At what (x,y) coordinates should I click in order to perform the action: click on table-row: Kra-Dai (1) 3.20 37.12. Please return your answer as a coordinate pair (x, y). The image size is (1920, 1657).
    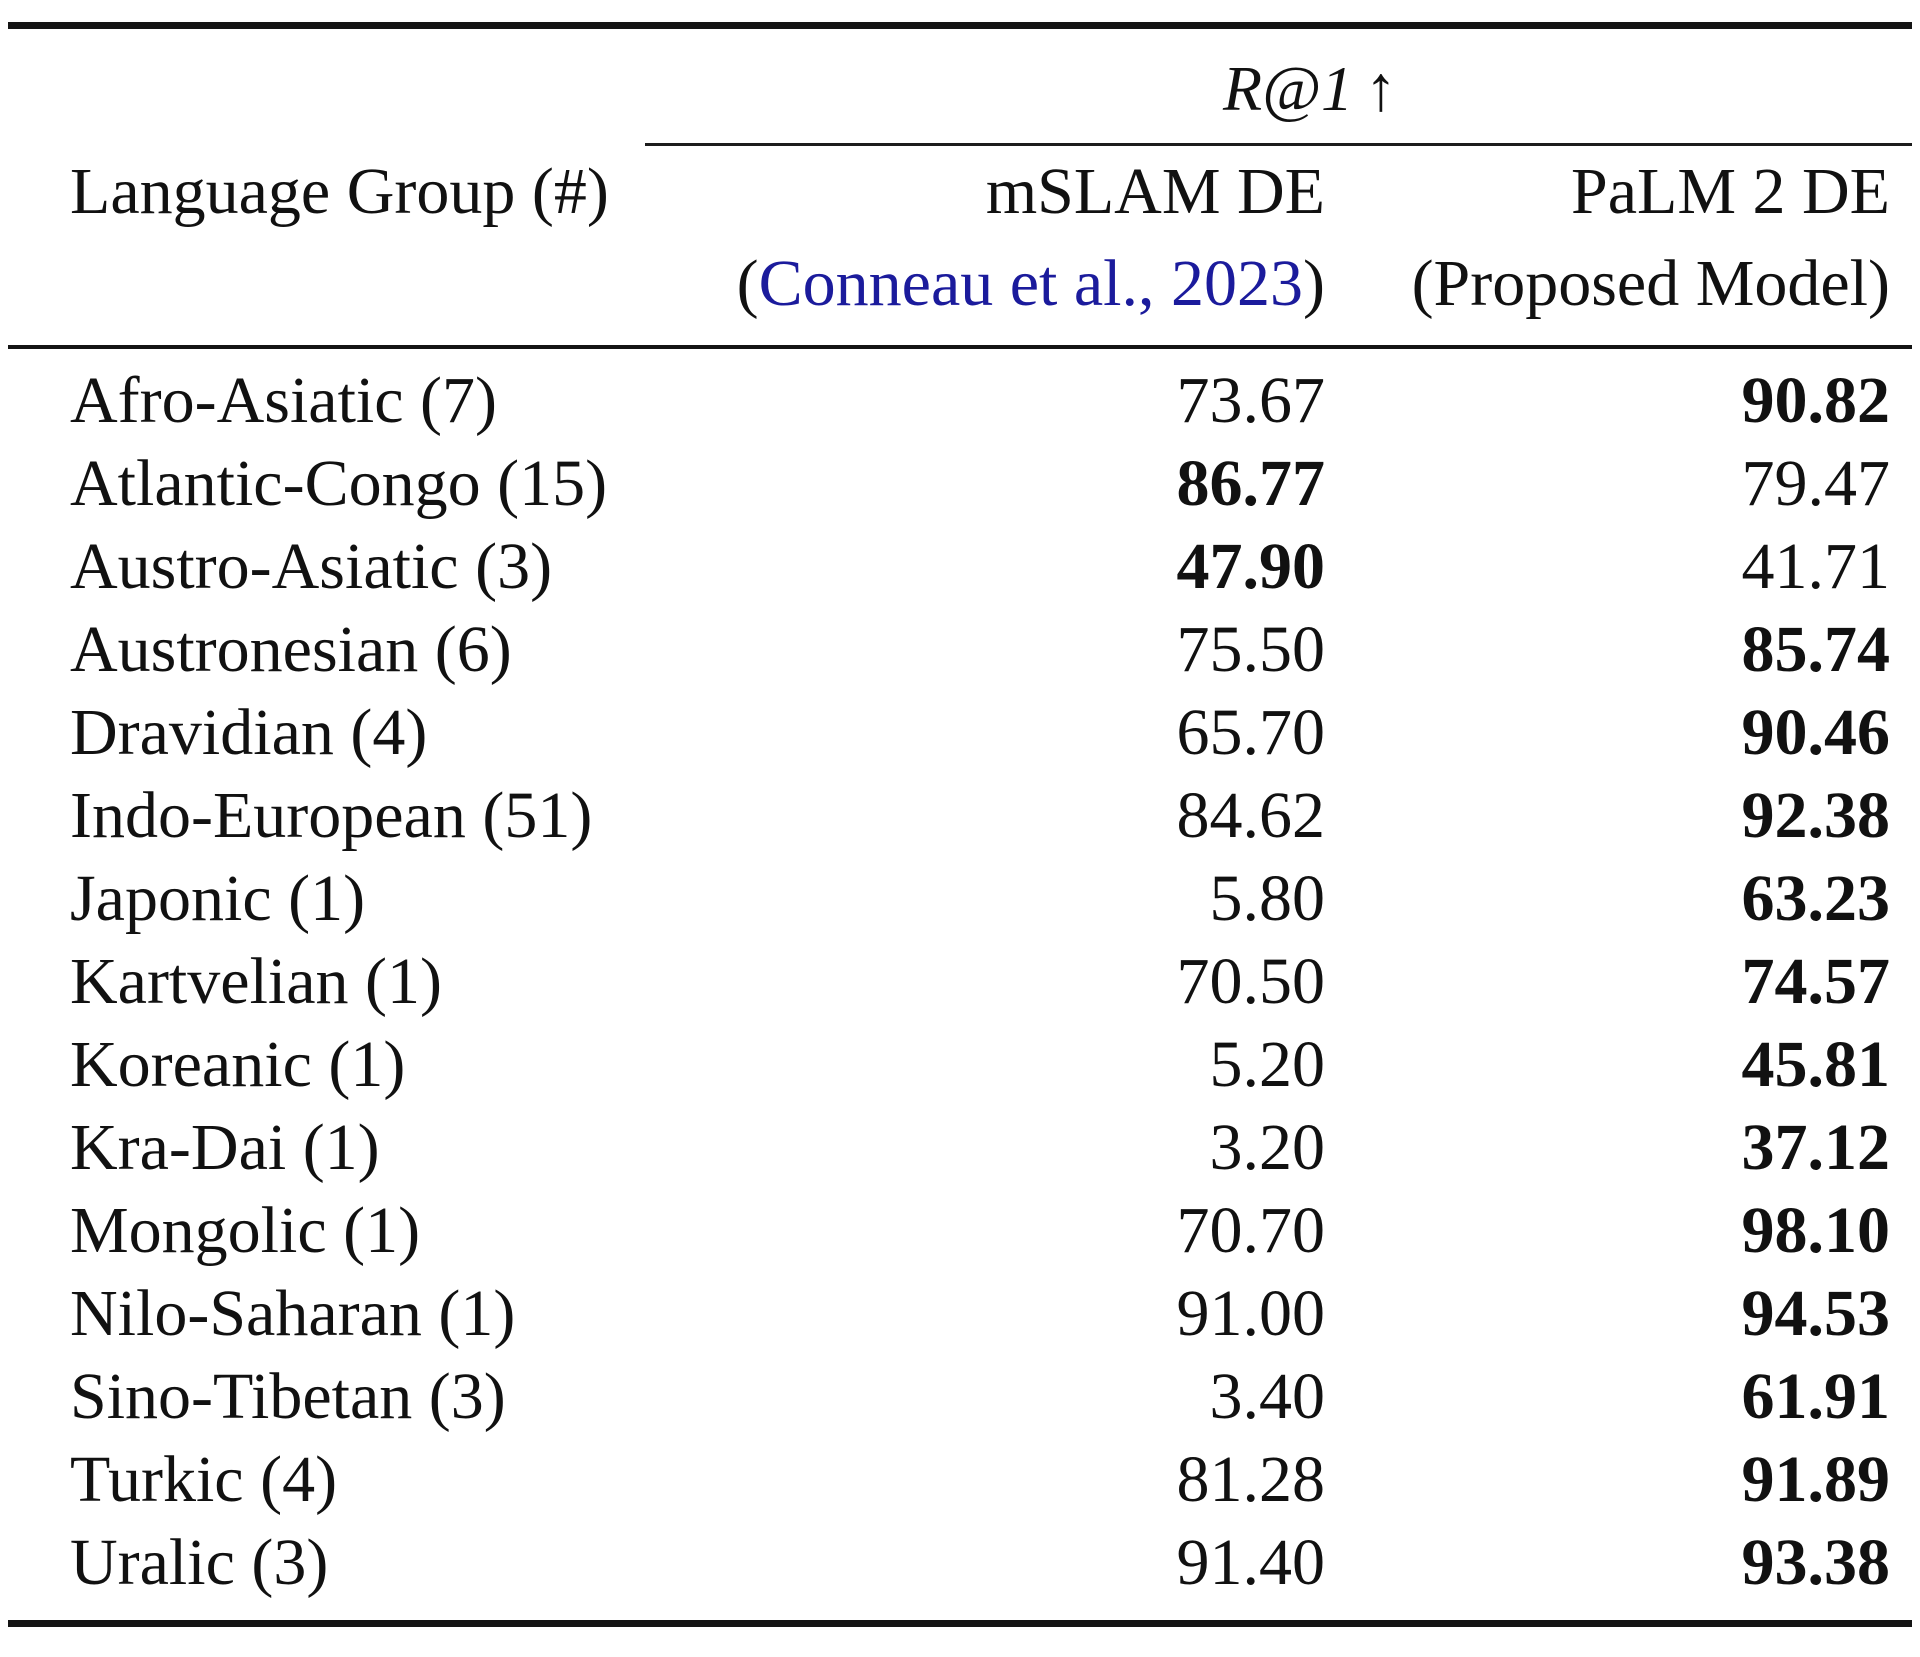
    Looking at the image, I should click on (960, 1147).